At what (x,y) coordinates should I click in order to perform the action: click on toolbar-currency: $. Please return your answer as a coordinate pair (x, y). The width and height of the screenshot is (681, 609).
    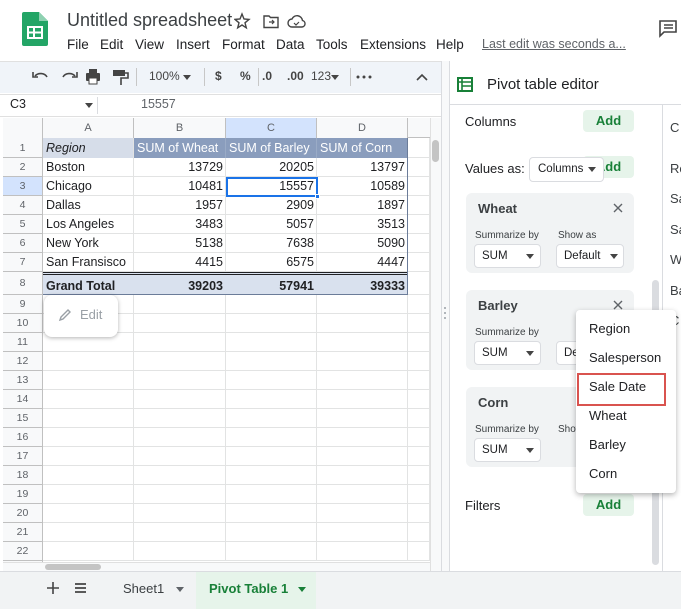
    Looking at the image, I should click on (218, 76).